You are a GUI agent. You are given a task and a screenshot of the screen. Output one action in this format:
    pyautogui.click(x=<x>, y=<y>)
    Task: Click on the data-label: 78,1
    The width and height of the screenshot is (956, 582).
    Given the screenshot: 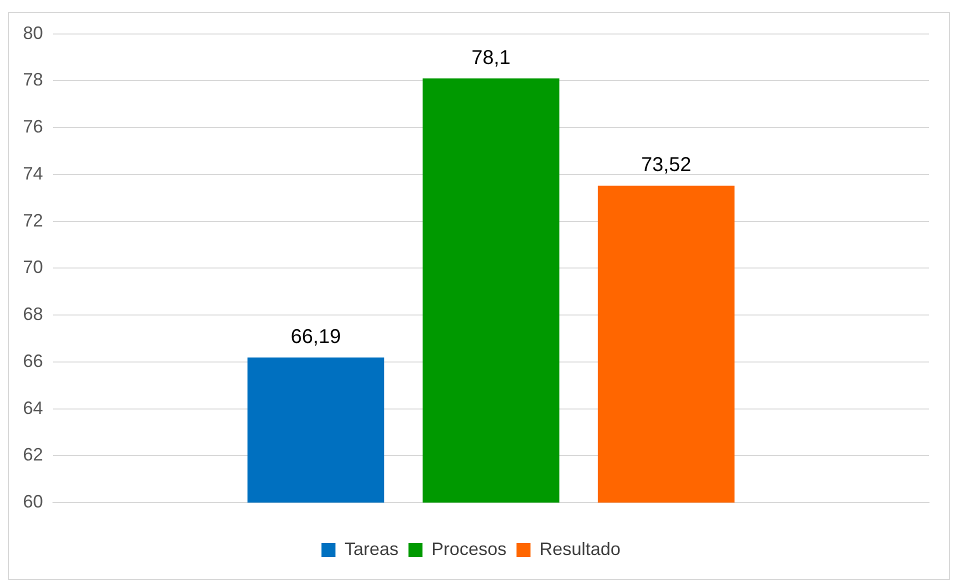 What is the action you would take?
    pyautogui.click(x=491, y=57)
    